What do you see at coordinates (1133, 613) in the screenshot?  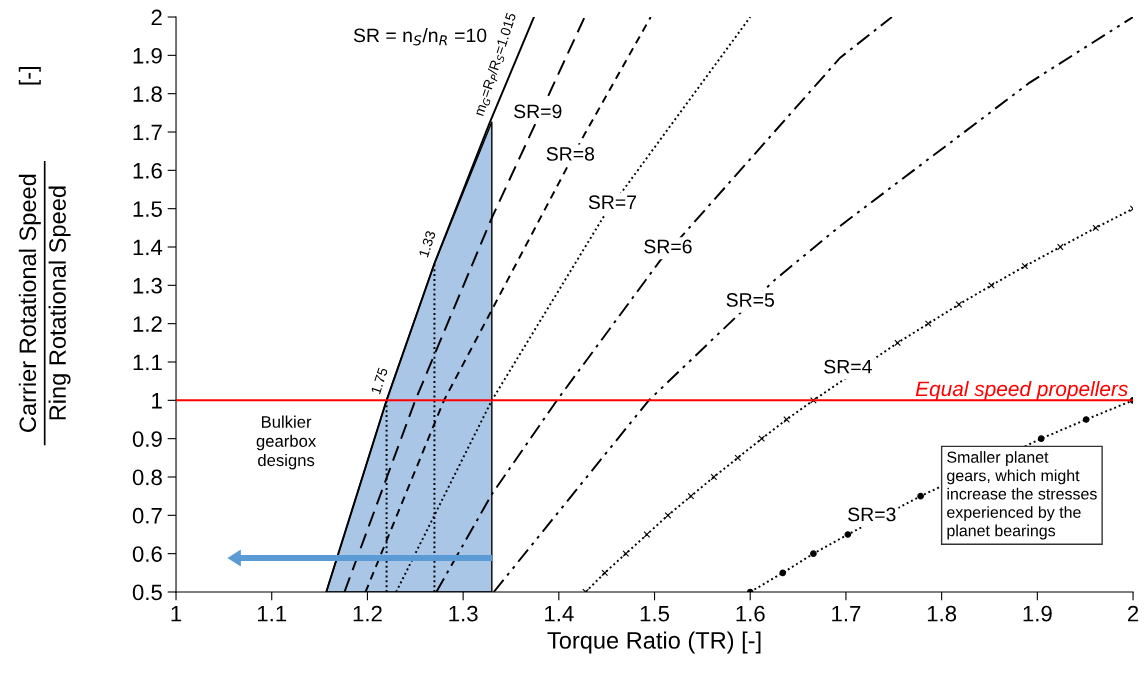 I see `x-tick-label: 2` at bounding box center [1133, 613].